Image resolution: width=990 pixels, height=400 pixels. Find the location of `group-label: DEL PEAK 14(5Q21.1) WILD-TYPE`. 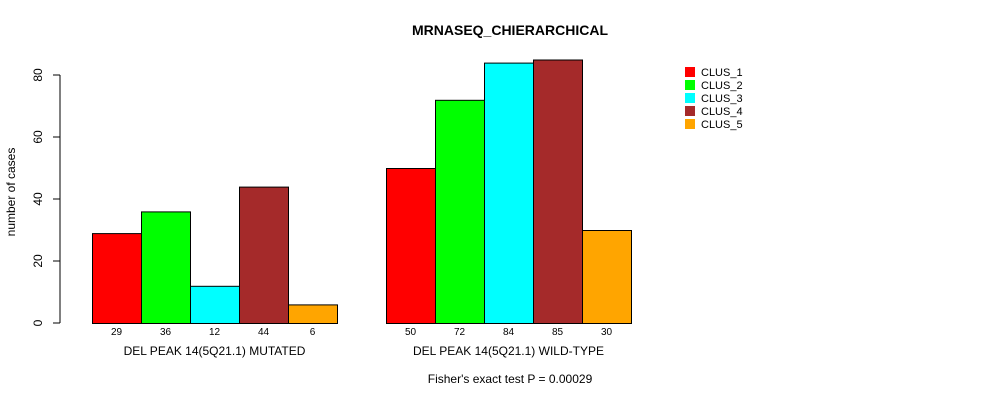

group-label: DEL PEAK 14(5Q21.1) WILD-TYPE is located at coordinates (508, 351).